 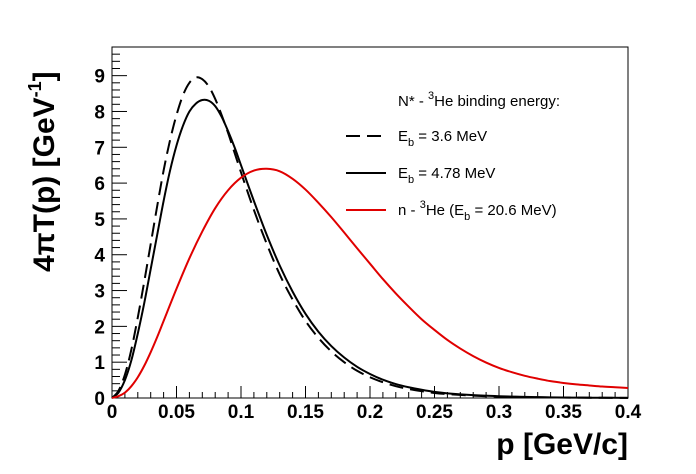 What do you see at coordinates (119, 226) in the screenshot?
I see `y-axis-ticks` at bounding box center [119, 226].